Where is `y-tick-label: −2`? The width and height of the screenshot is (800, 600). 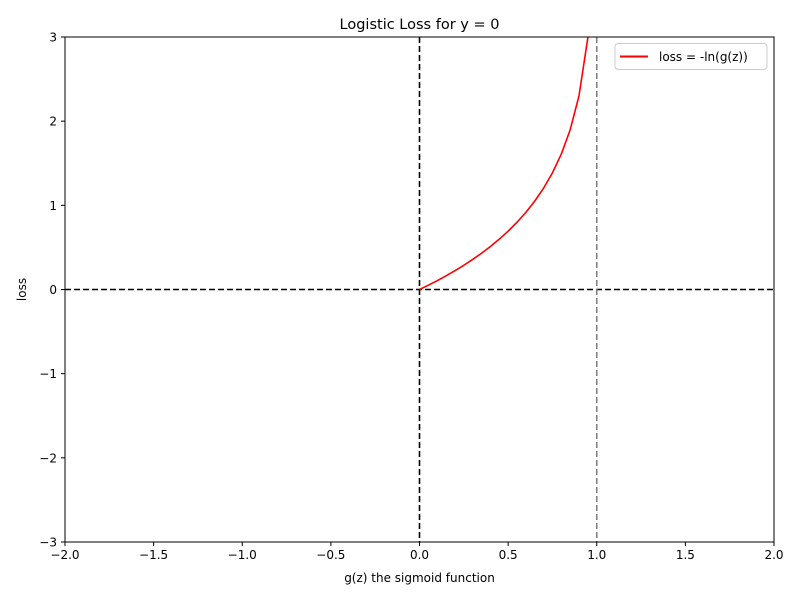 y-tick-label: −2 is located at coordinates (48, 458).